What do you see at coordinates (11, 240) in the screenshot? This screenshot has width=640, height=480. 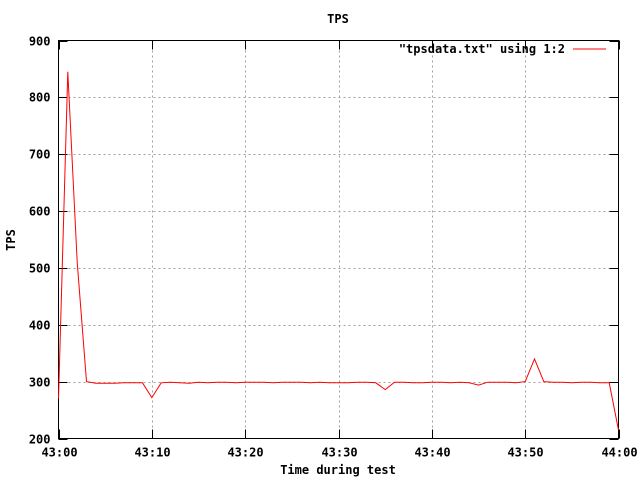 I see `y-axis-label: TPS` at bounding box center [11, 240].